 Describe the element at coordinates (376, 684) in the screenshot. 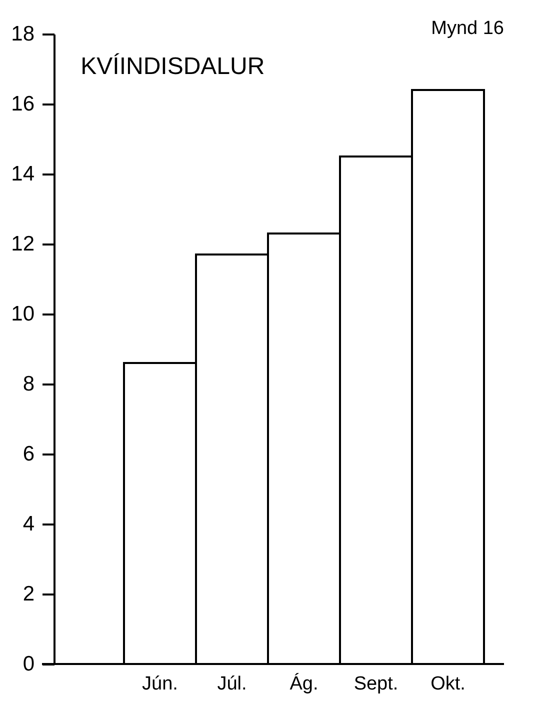

I see `x-tick-label: Sept.` at that location.